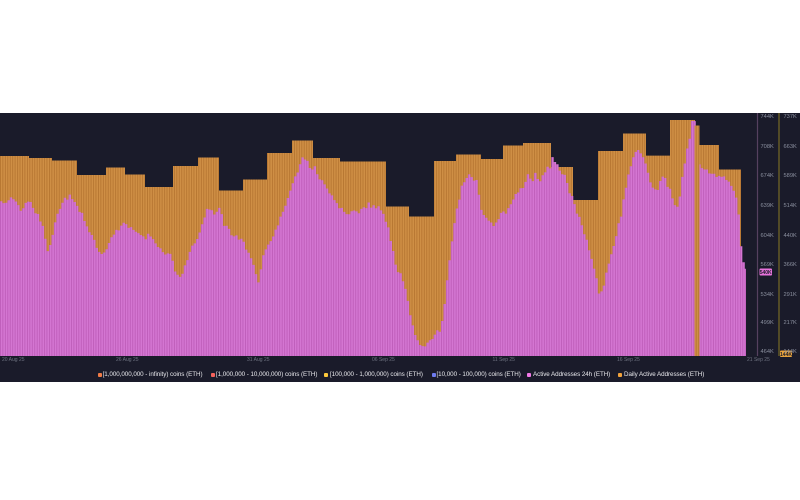 This screenshot has height=500, width=800. What do you see at coordinates (766, 273) in the screenshot?
I see `svg-text: 540K` at bounding box center [766, 273].